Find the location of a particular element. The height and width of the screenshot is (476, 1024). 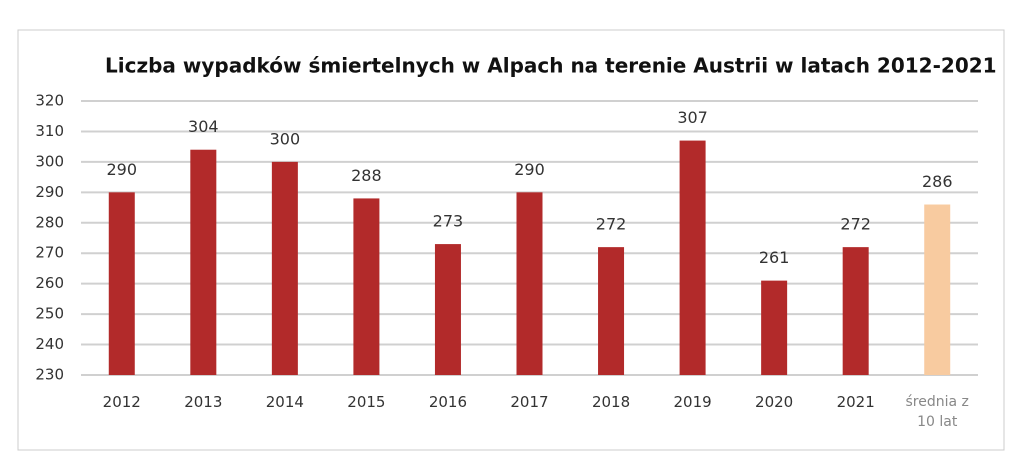

x-tick-label: 2013 is located at coordinates (203, 402).